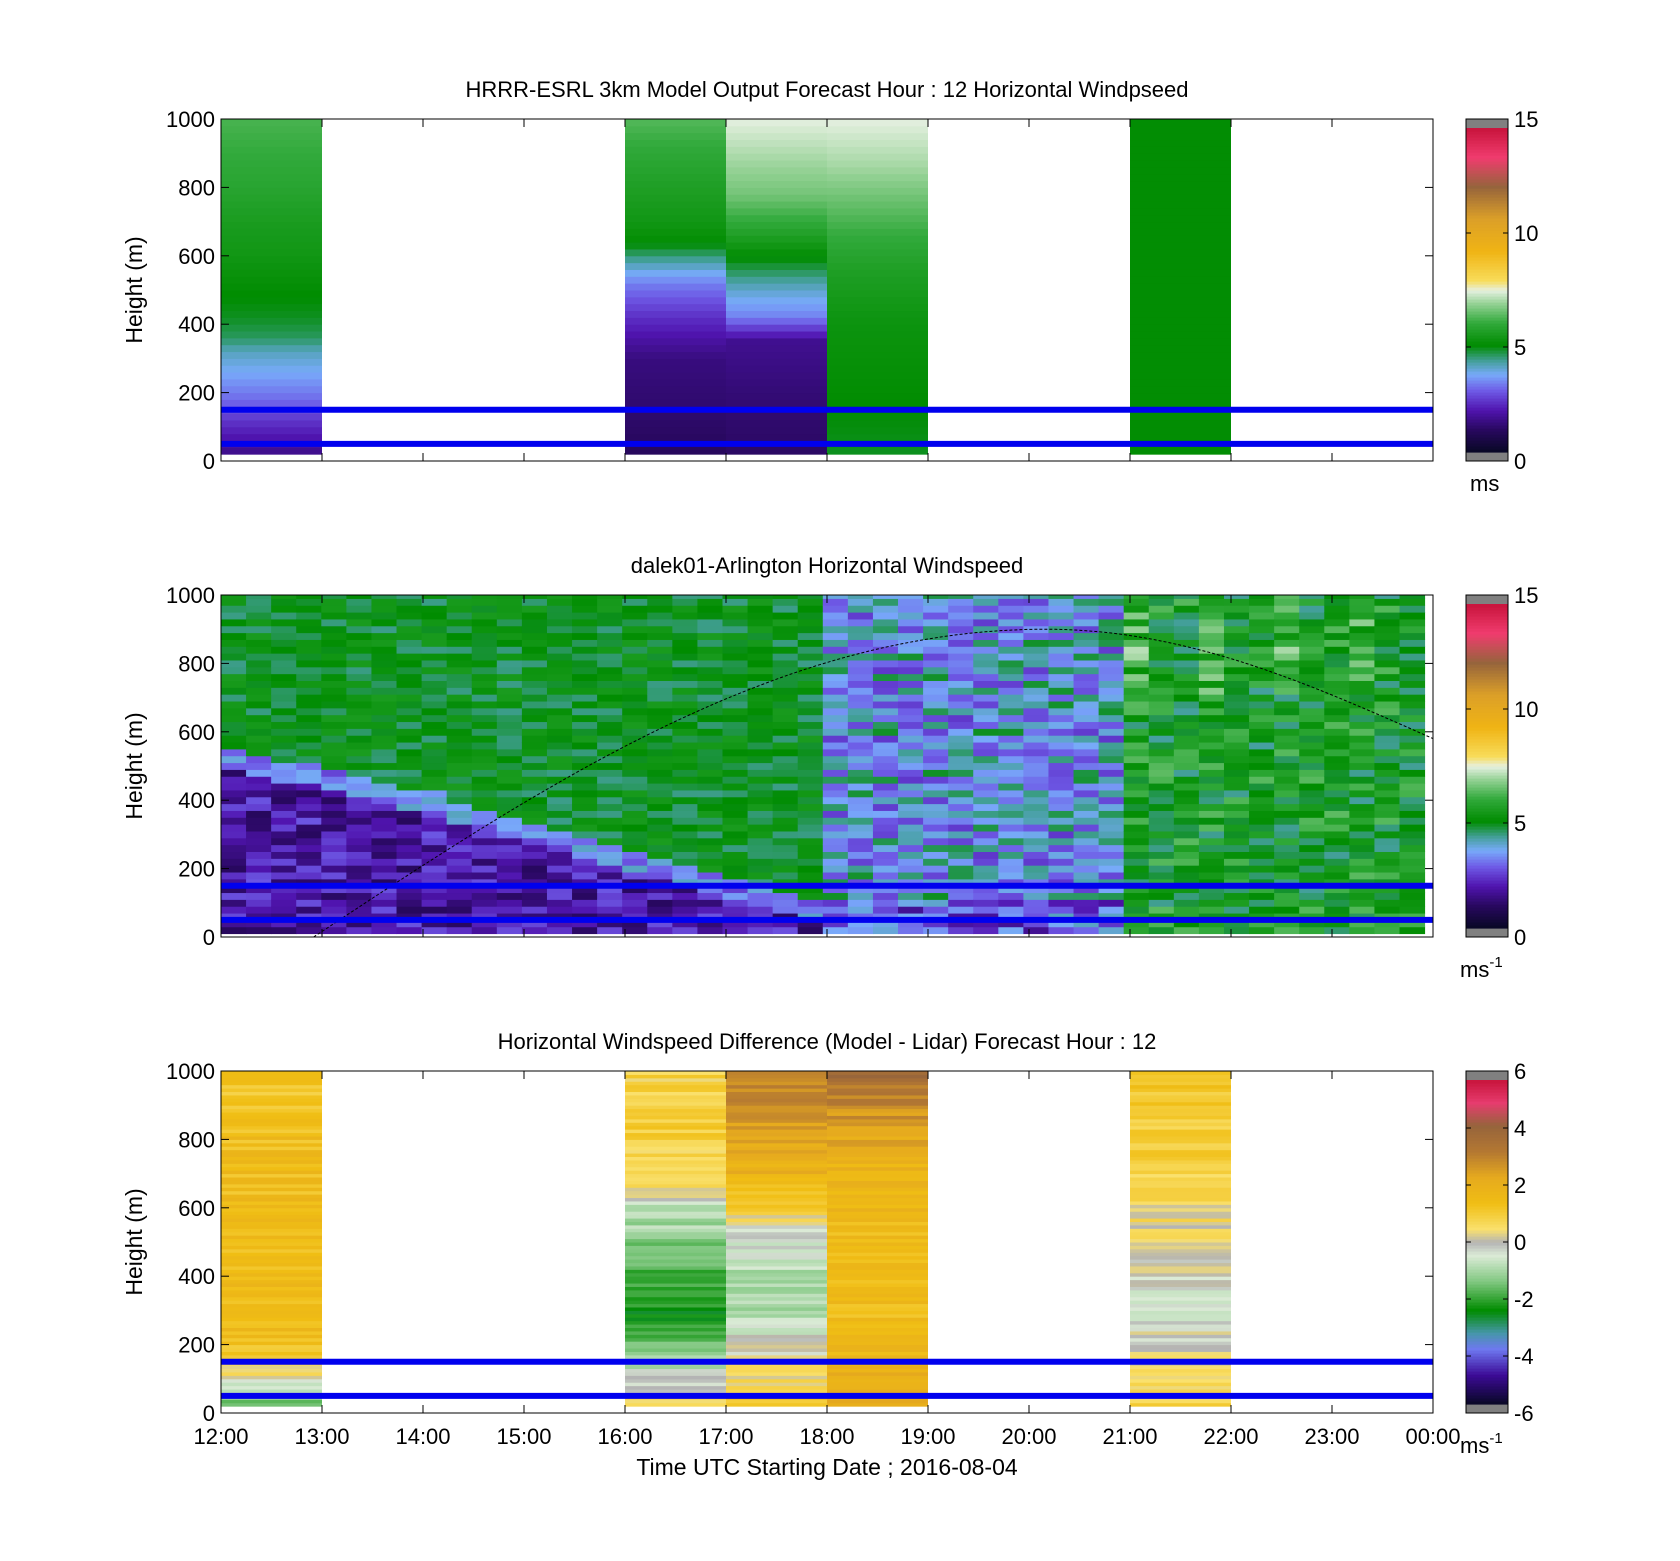 This screenshot has height=1561, width=1680. Describe the element at coordinates (1526, 119) in the screenshot. I see `colorbar-tick-label: 15` at that location.